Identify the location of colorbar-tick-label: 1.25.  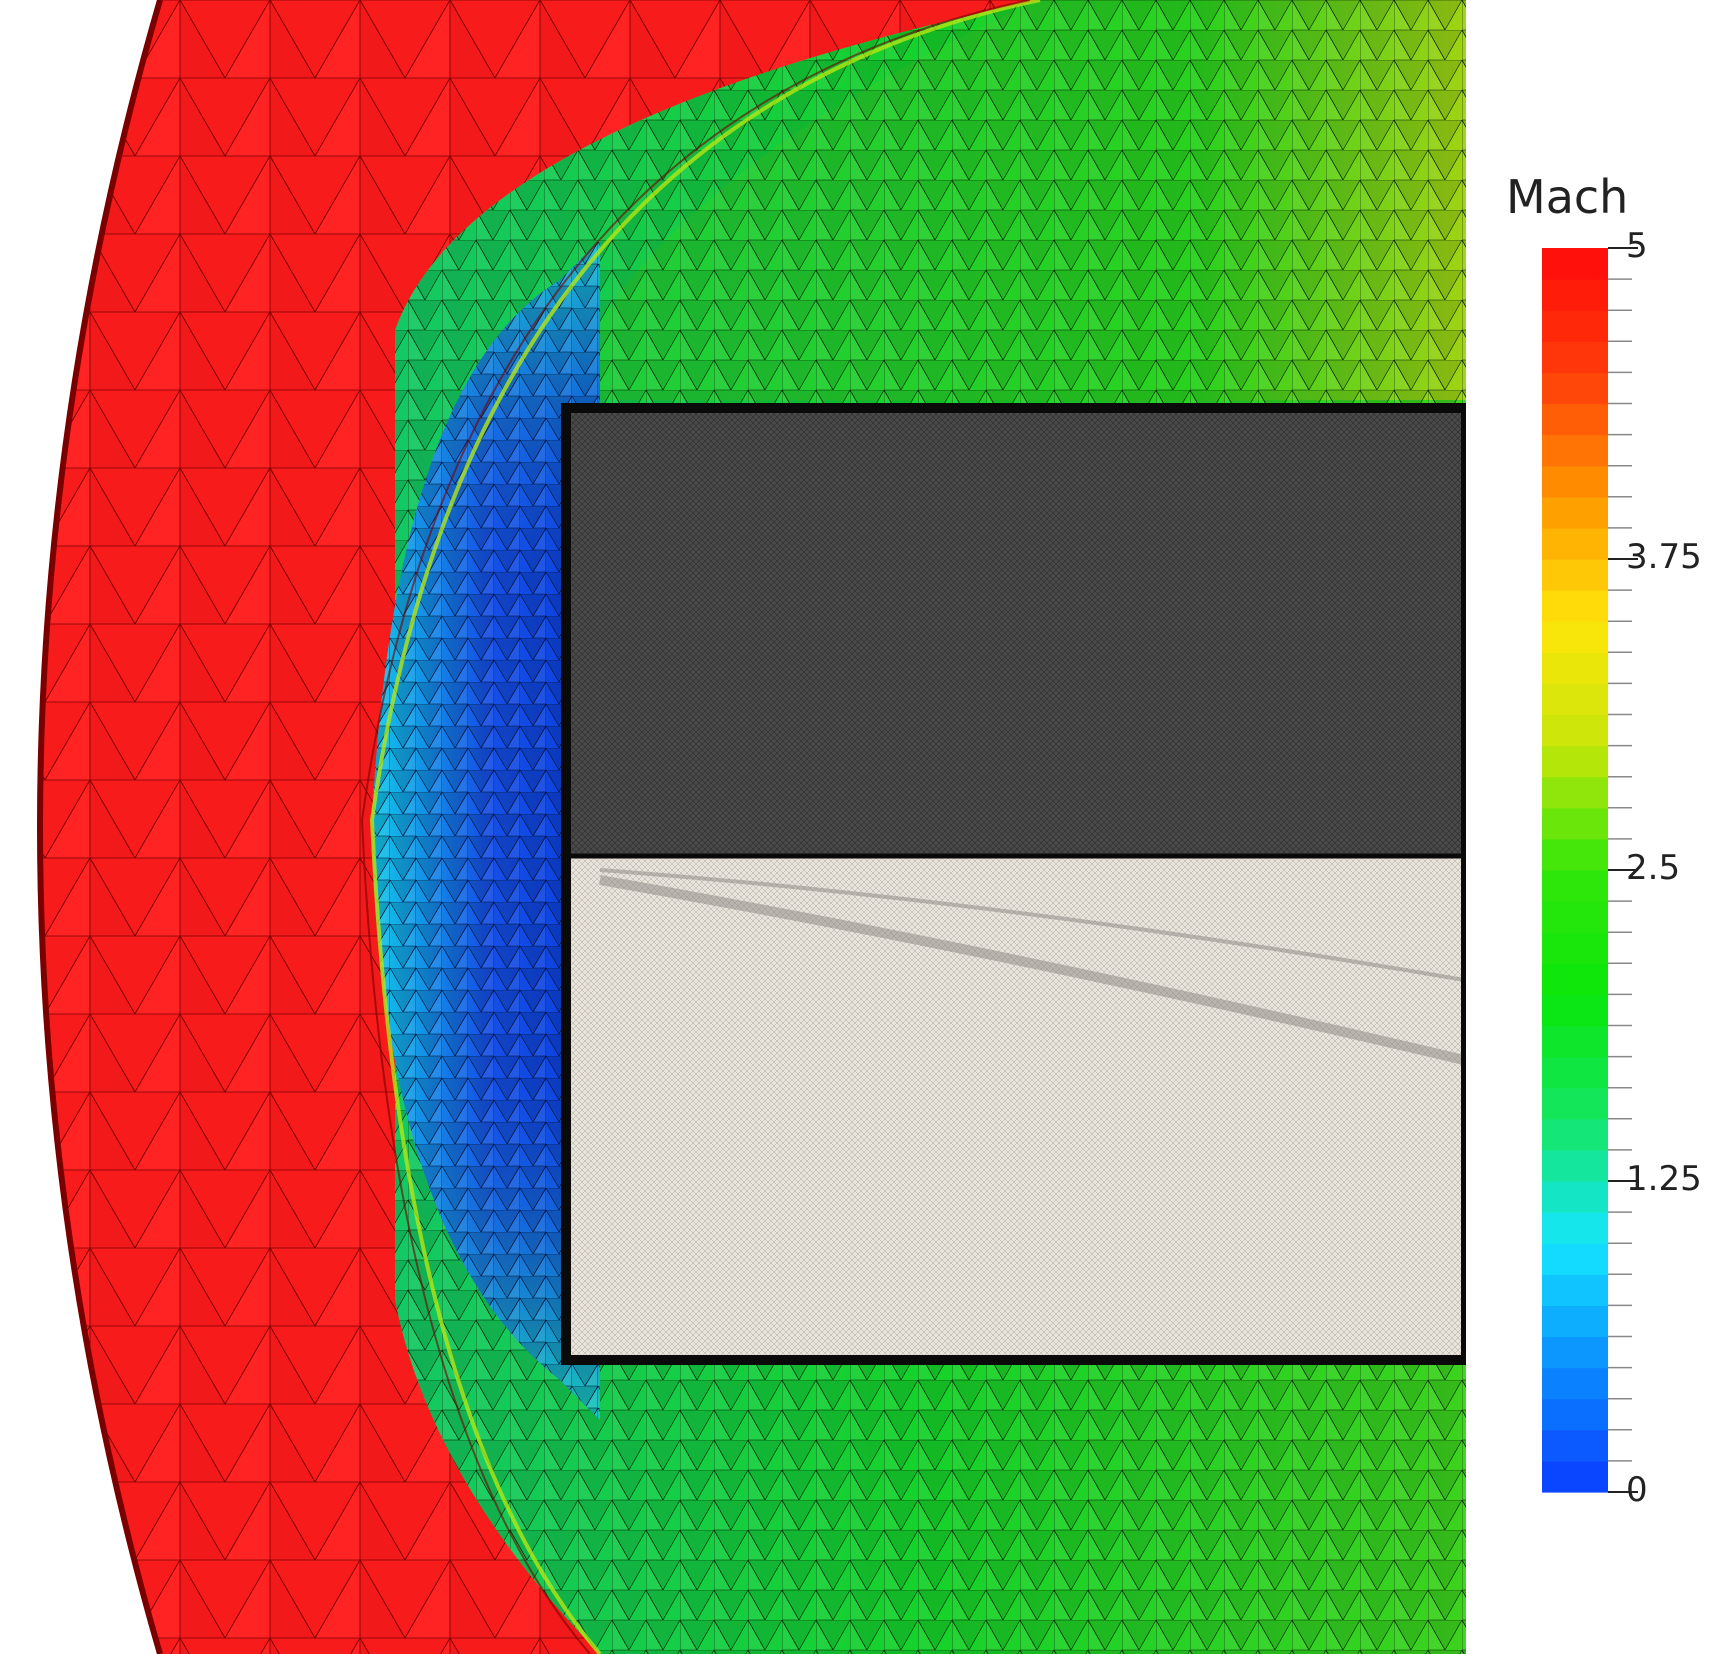
(1664, 1179).